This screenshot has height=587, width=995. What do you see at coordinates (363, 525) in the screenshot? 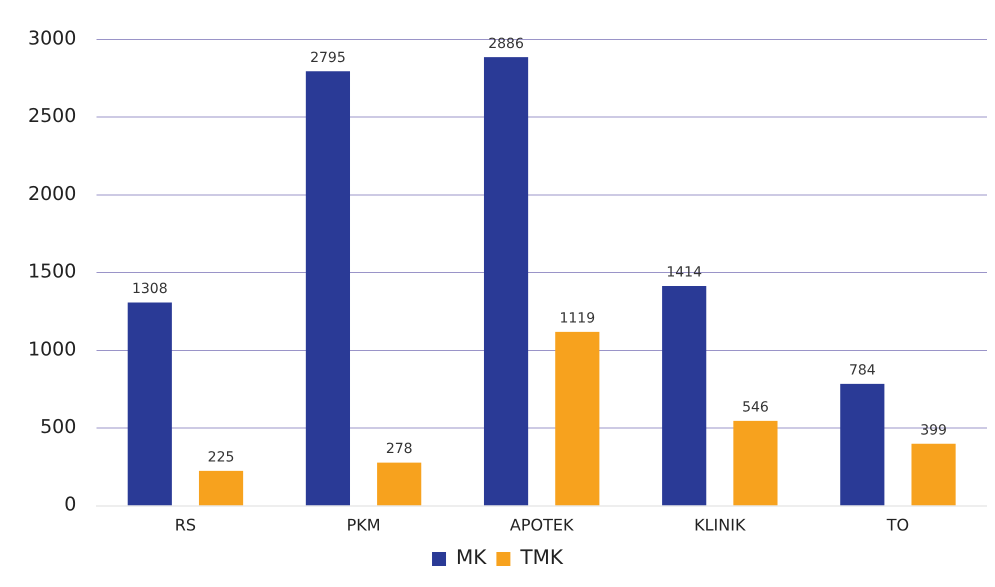
I see `x-tick-label: PKM` at bounding box center [363, 525].